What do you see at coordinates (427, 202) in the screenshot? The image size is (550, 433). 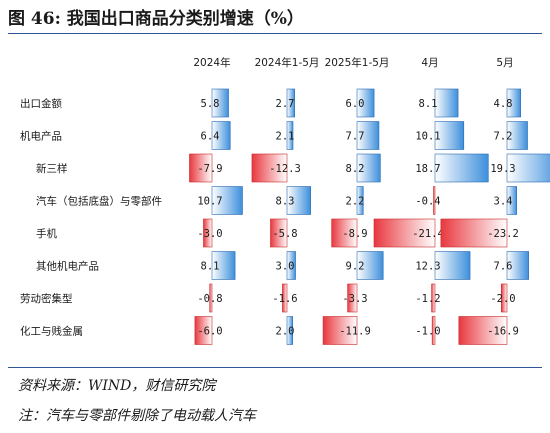 I see `data-label: -0.4` at bounding box center [427, 202].